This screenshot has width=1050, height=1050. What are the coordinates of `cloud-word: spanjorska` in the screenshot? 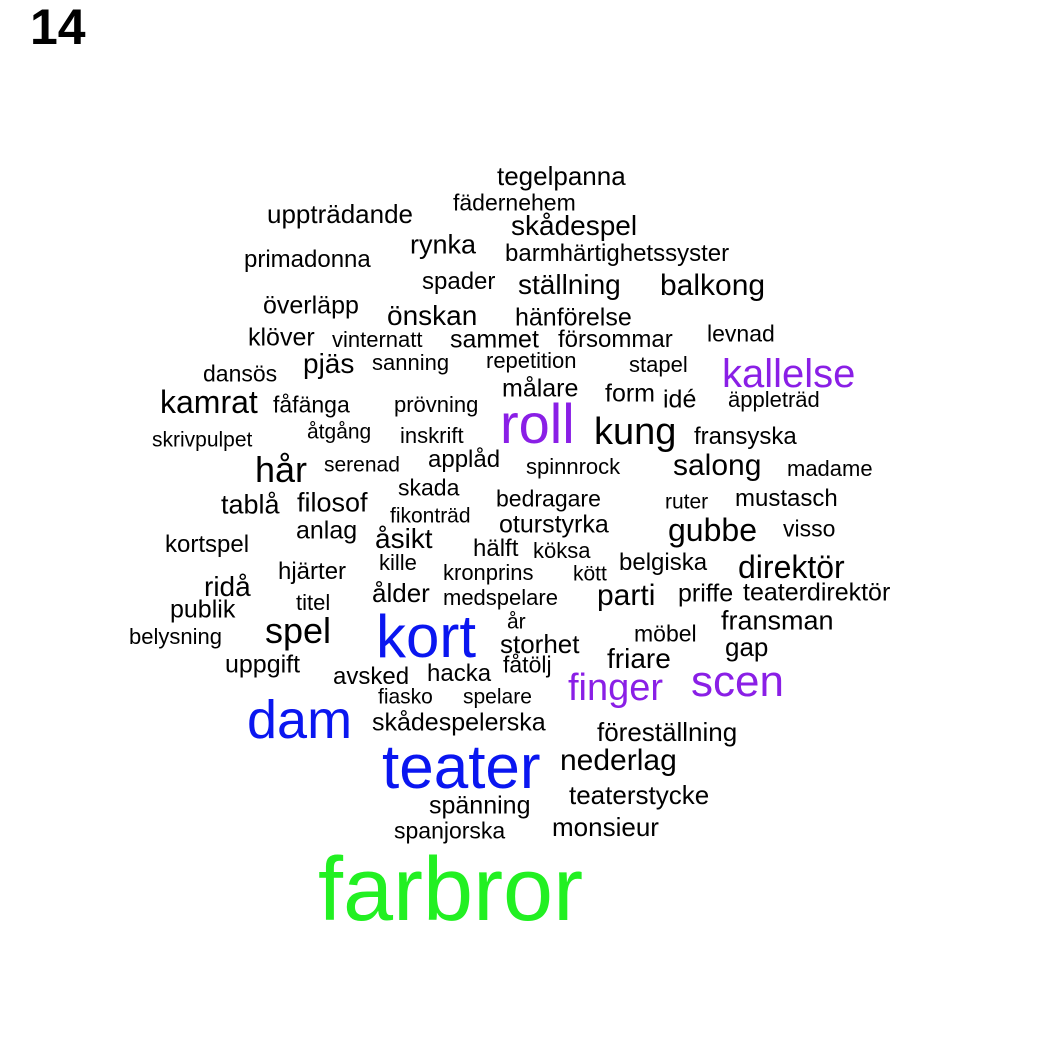 It's located at (450, 830).